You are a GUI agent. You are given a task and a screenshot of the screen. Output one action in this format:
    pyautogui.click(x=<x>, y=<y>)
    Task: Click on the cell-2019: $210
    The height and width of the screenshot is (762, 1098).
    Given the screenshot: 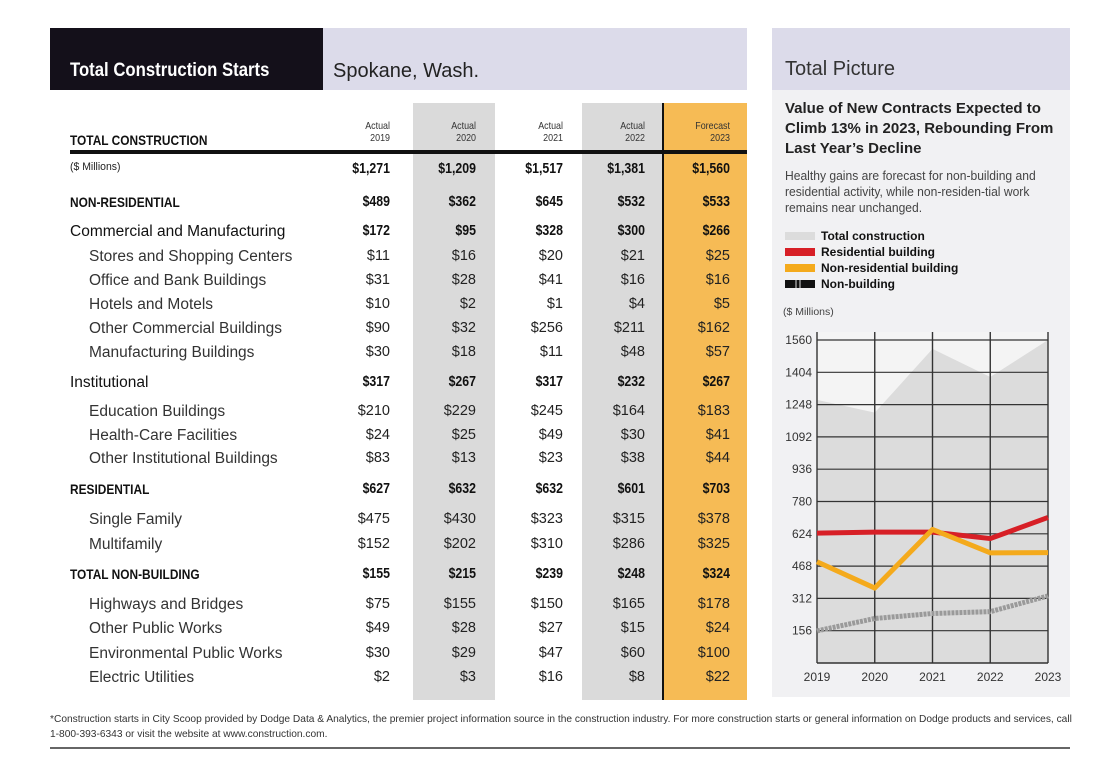 What is the action you would take?
    pyautogui.click(x=373, y=411)
    